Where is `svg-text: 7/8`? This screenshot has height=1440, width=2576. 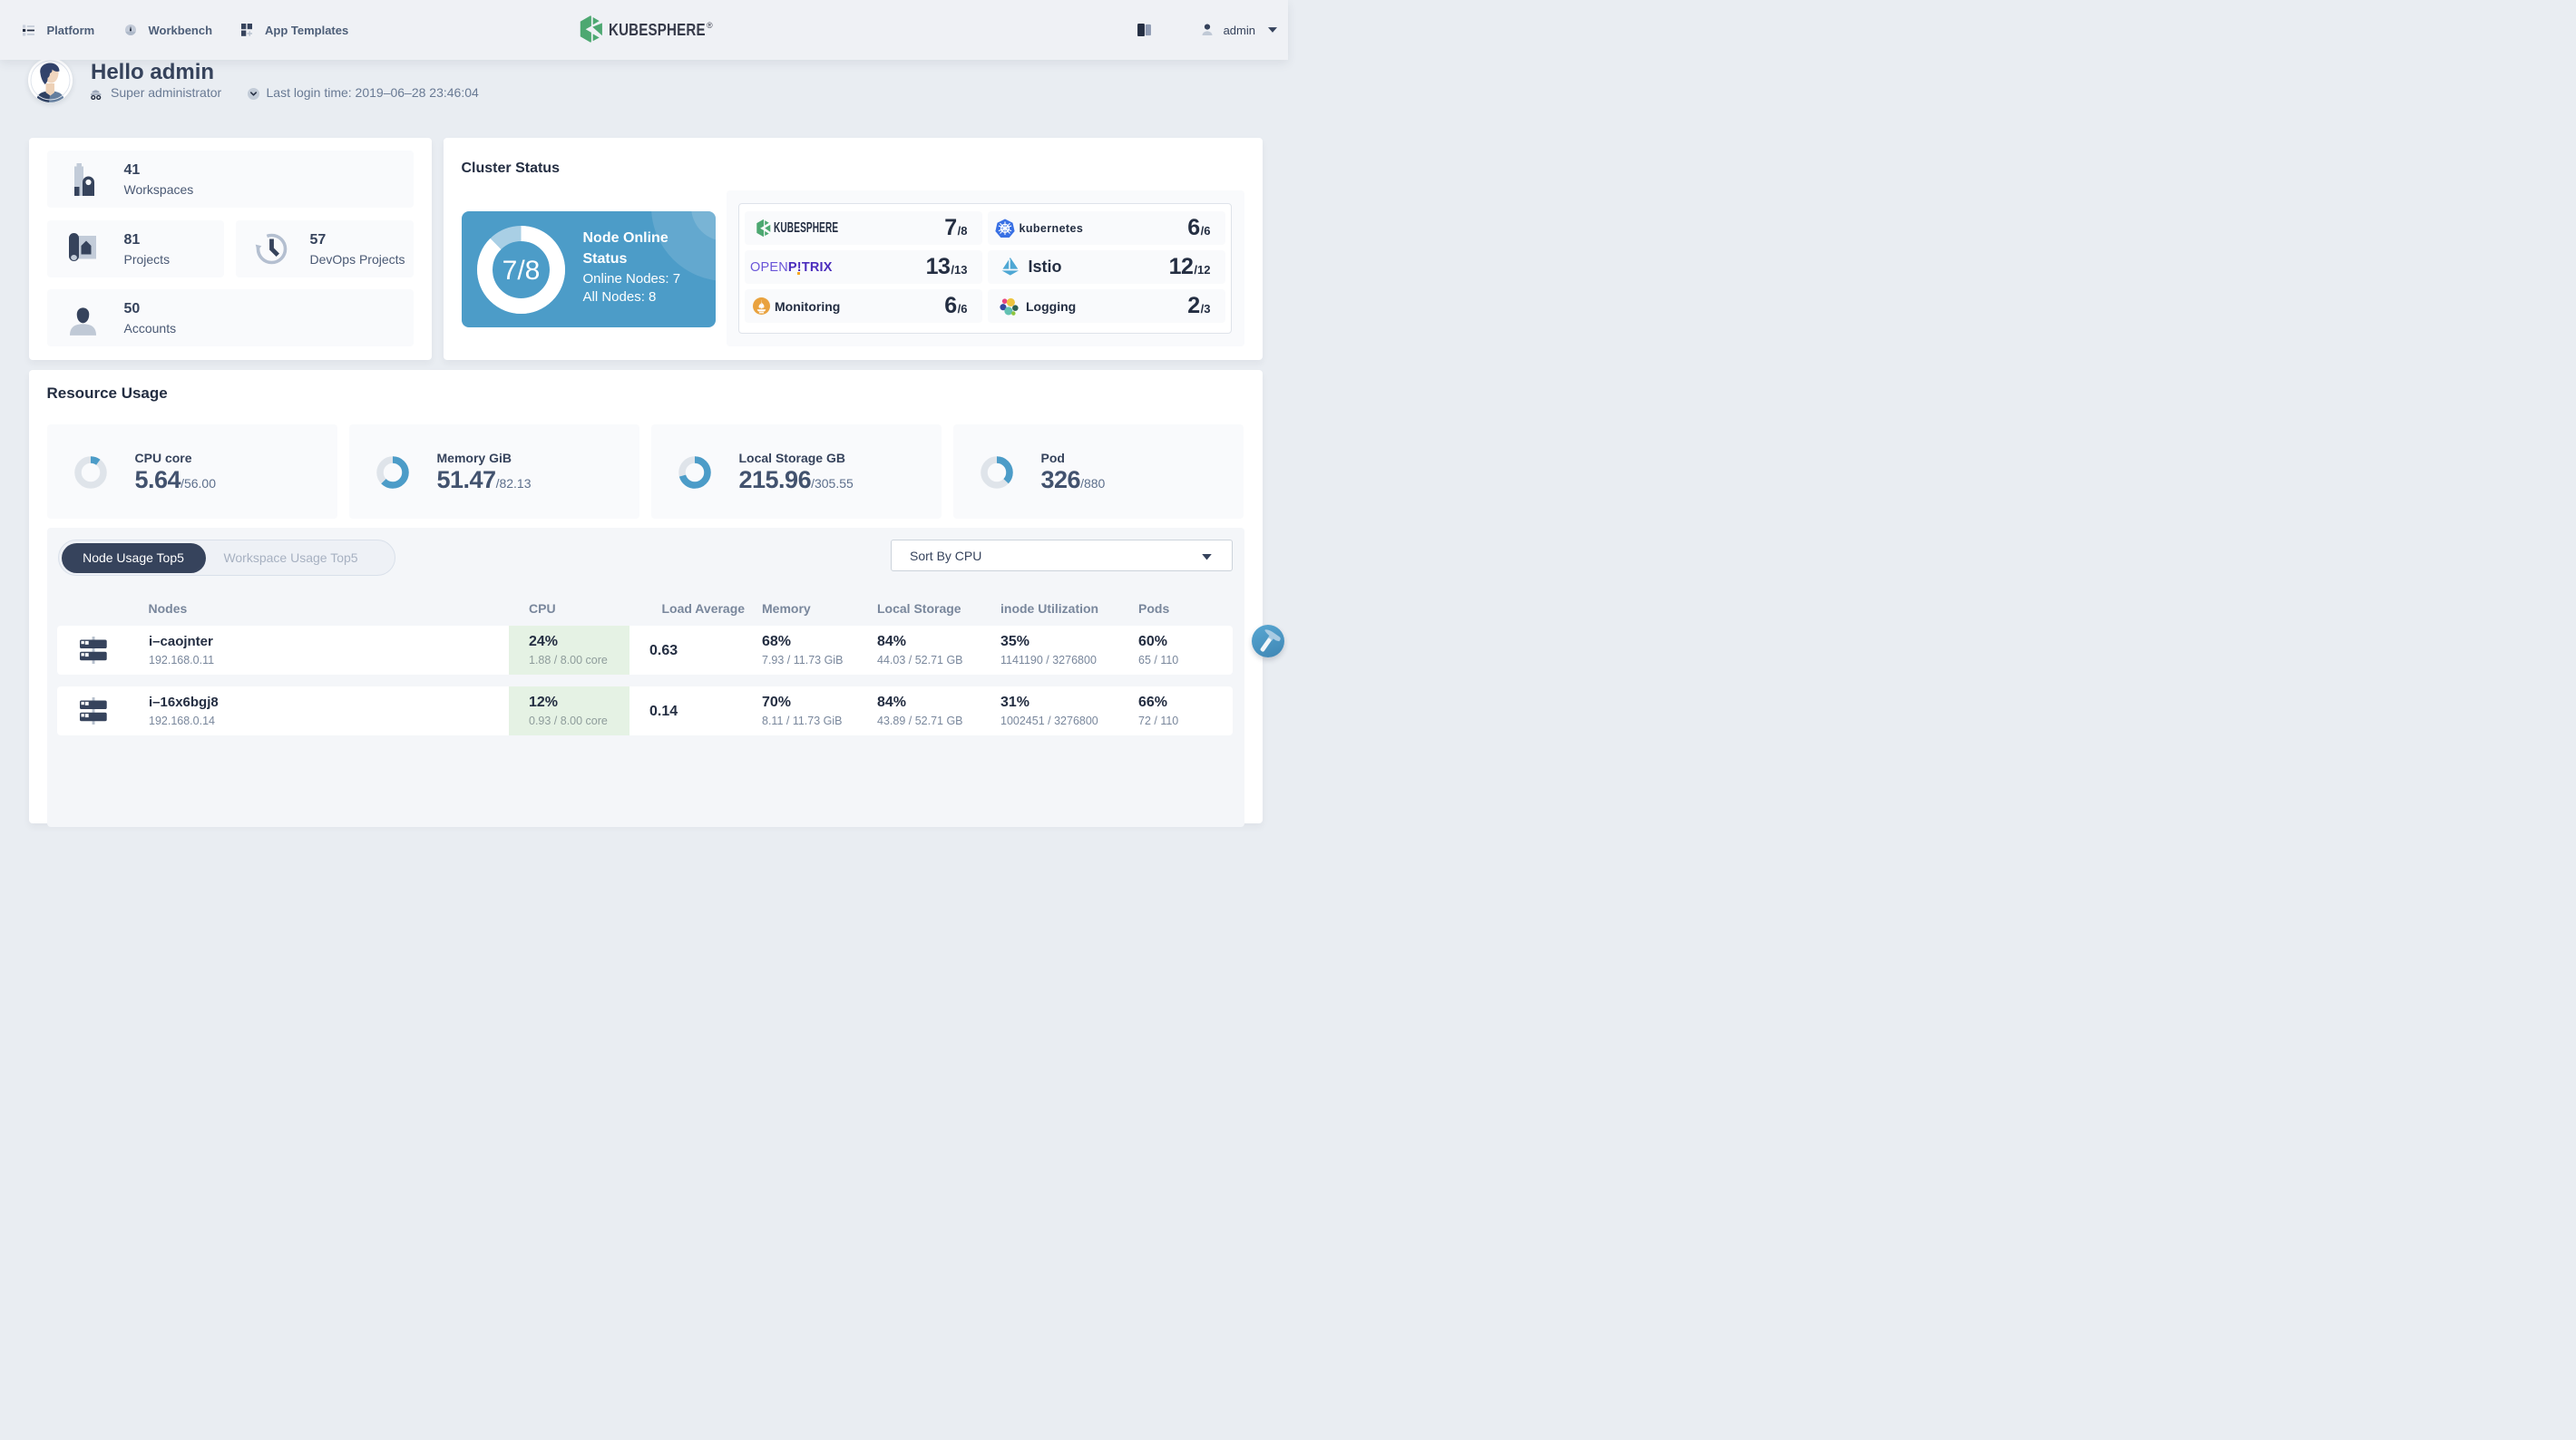
svg-text: 7/8 is located at coordinates (521, 271).